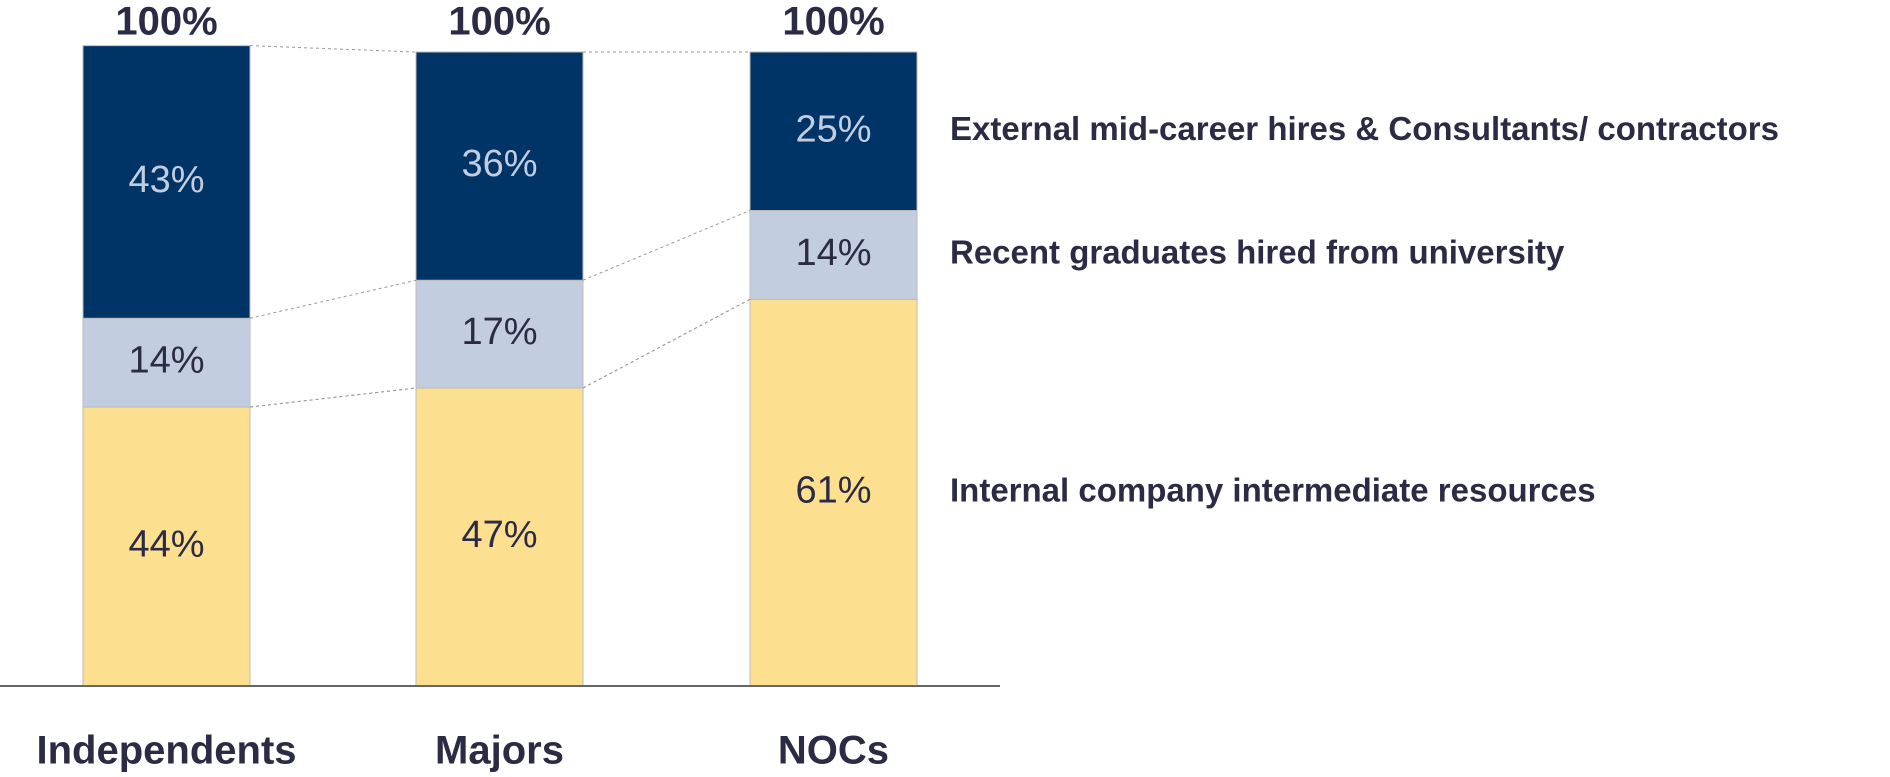 This screenshot has height=777, width=1890. I want to click on value-label: 17%, so click(499, 332).